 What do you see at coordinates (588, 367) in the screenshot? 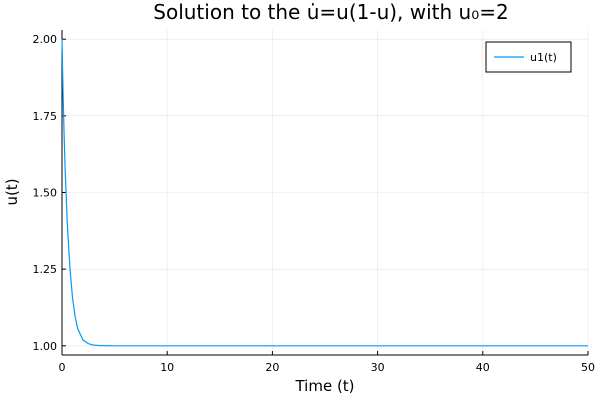
I see `x-tick-label: 50` at bounding box center [588, 367].